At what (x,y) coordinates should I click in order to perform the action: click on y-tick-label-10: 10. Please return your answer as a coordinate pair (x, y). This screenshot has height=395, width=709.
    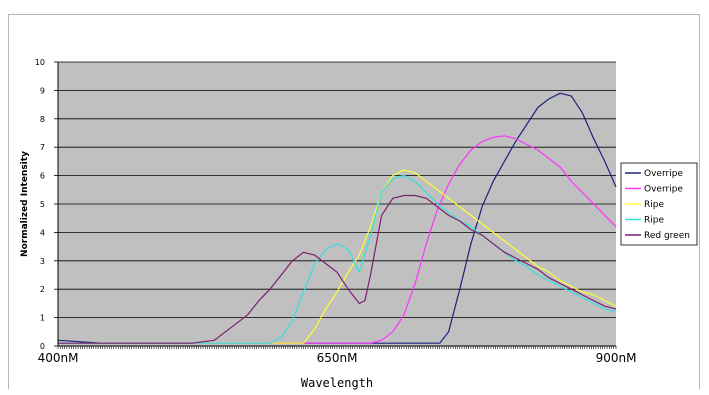
    Looking at the image, I should click on (40, 62).